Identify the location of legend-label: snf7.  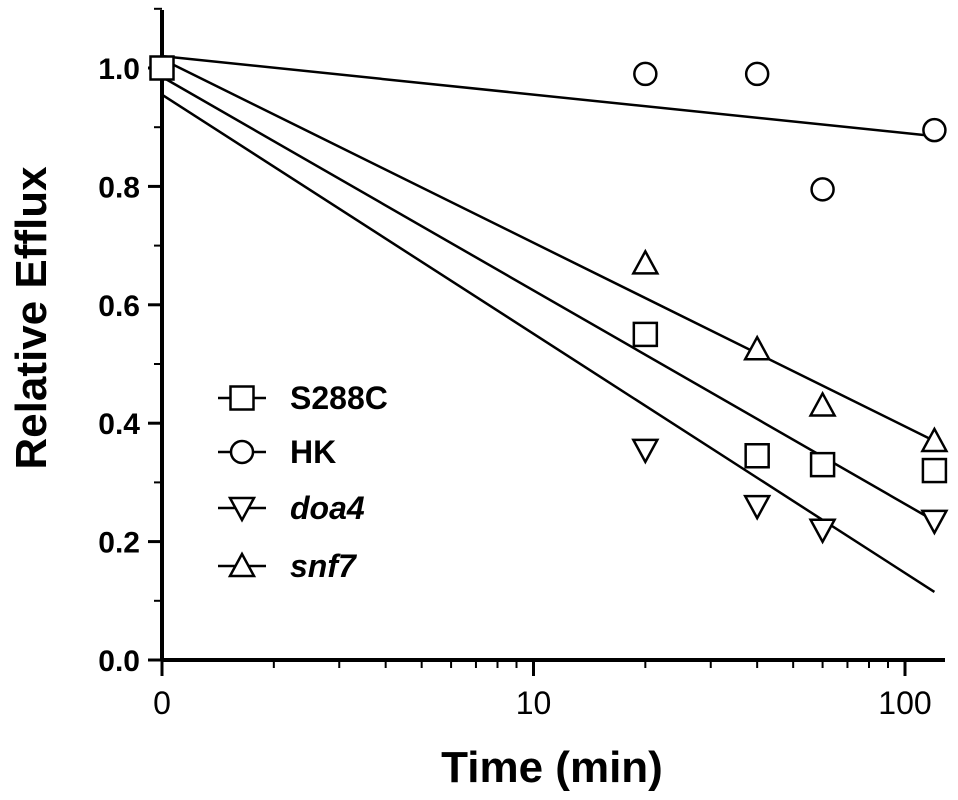
(324, 566).